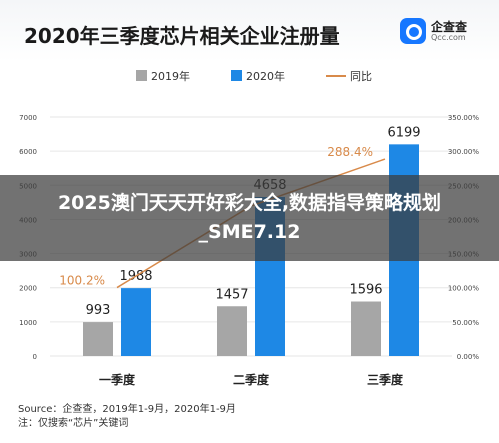 The width and height of the screenshot is (499, 443). What do you see at coordinates (413, 31) in the screenshot?
I see `qcc-logo-icon` at bounding box center [413, 31].